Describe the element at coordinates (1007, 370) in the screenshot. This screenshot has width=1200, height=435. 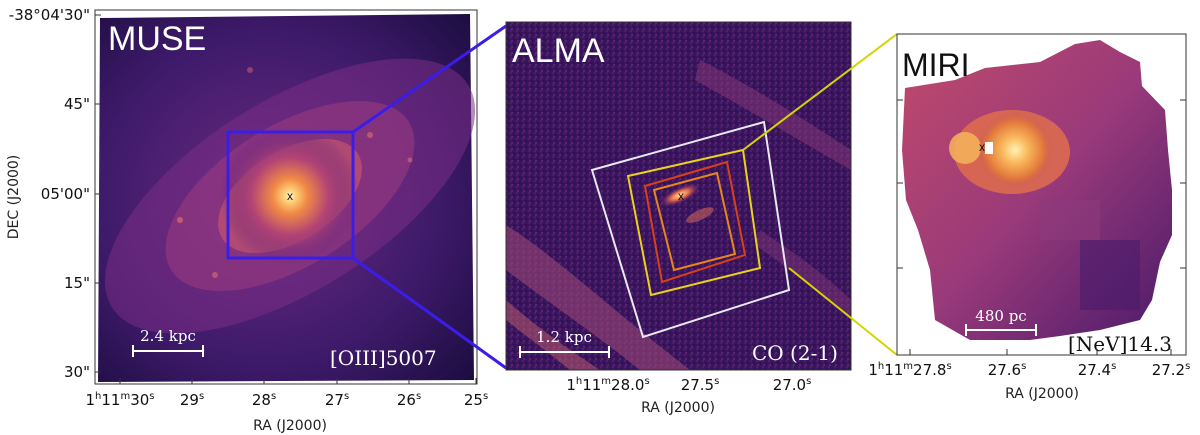
I see `miri-x-tick-label: 27.6s` at that location.